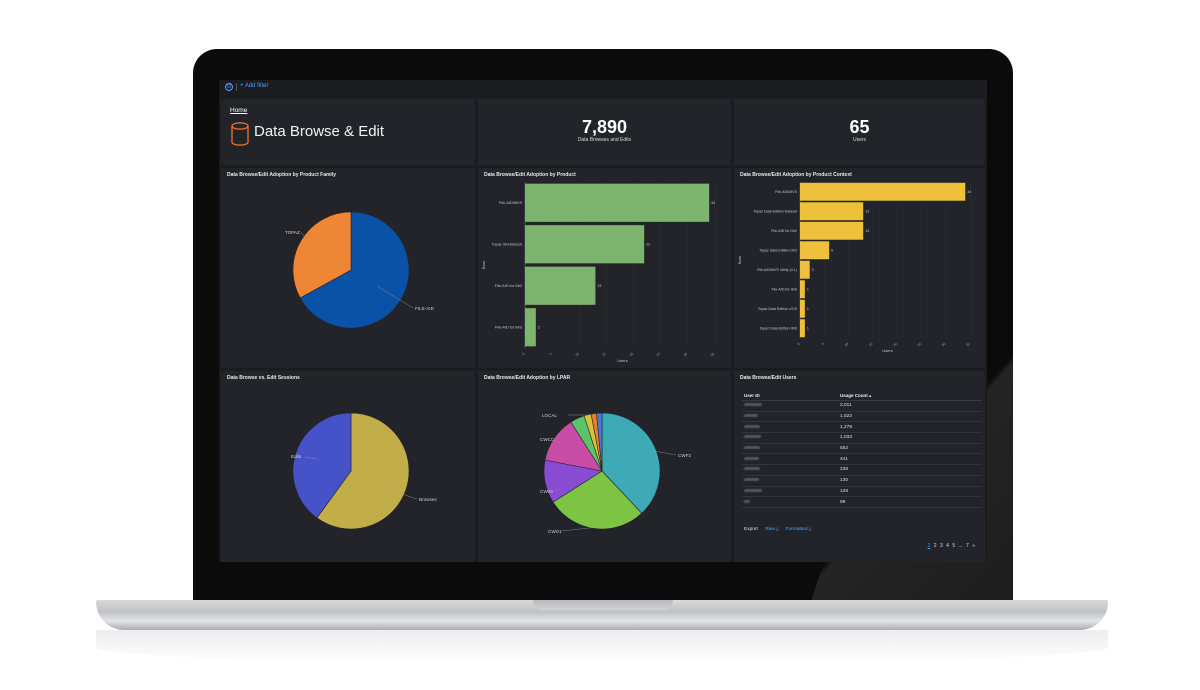 This screenshot has width=1200, height=690. I want to click on kpi-label: Data Browses and Edits, so click(604, 140).